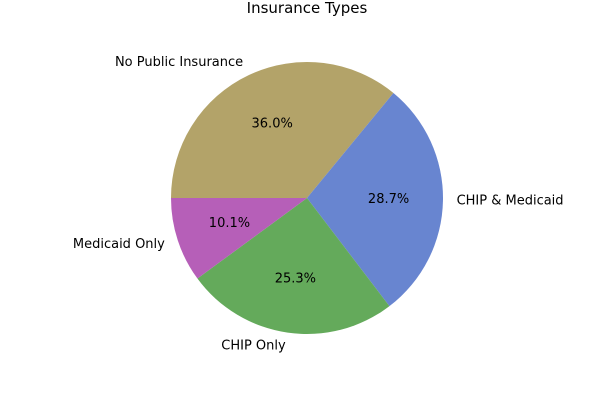 The width and height of the screenshot is (600, 400). Describe the element at coordinates (295, 278) in the screenshot. I see `pie-pct-label-chip-only: 25.3%` at that location.